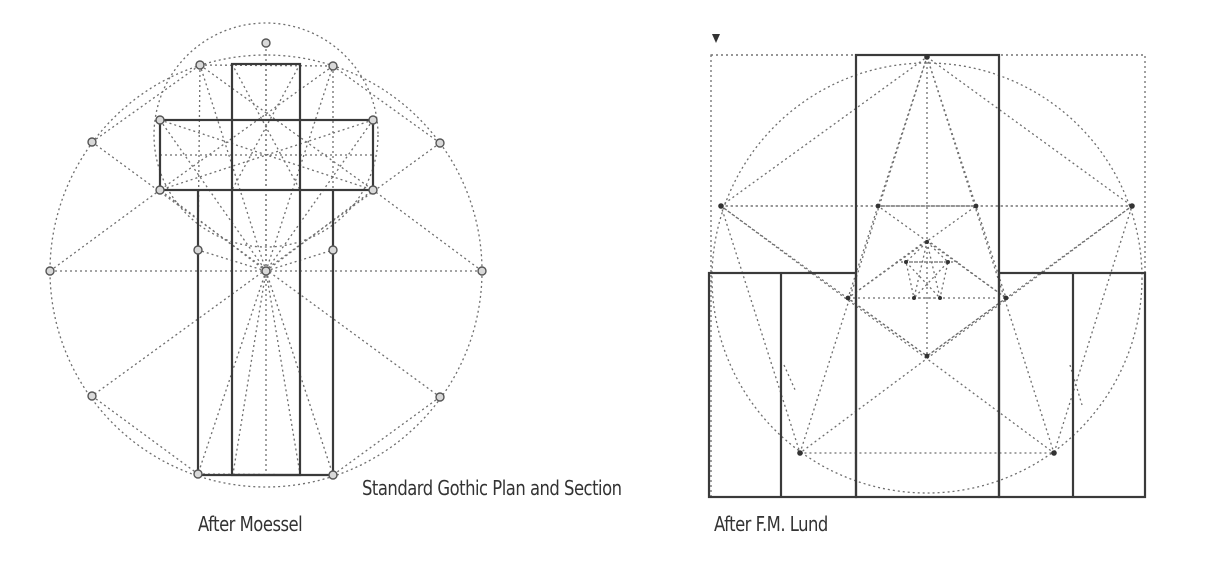 This screenshot has width=1211, height=563. Describe the element at coordinates (266, 135) in the screenshot. I see `moessel-inner-circle` at that location.